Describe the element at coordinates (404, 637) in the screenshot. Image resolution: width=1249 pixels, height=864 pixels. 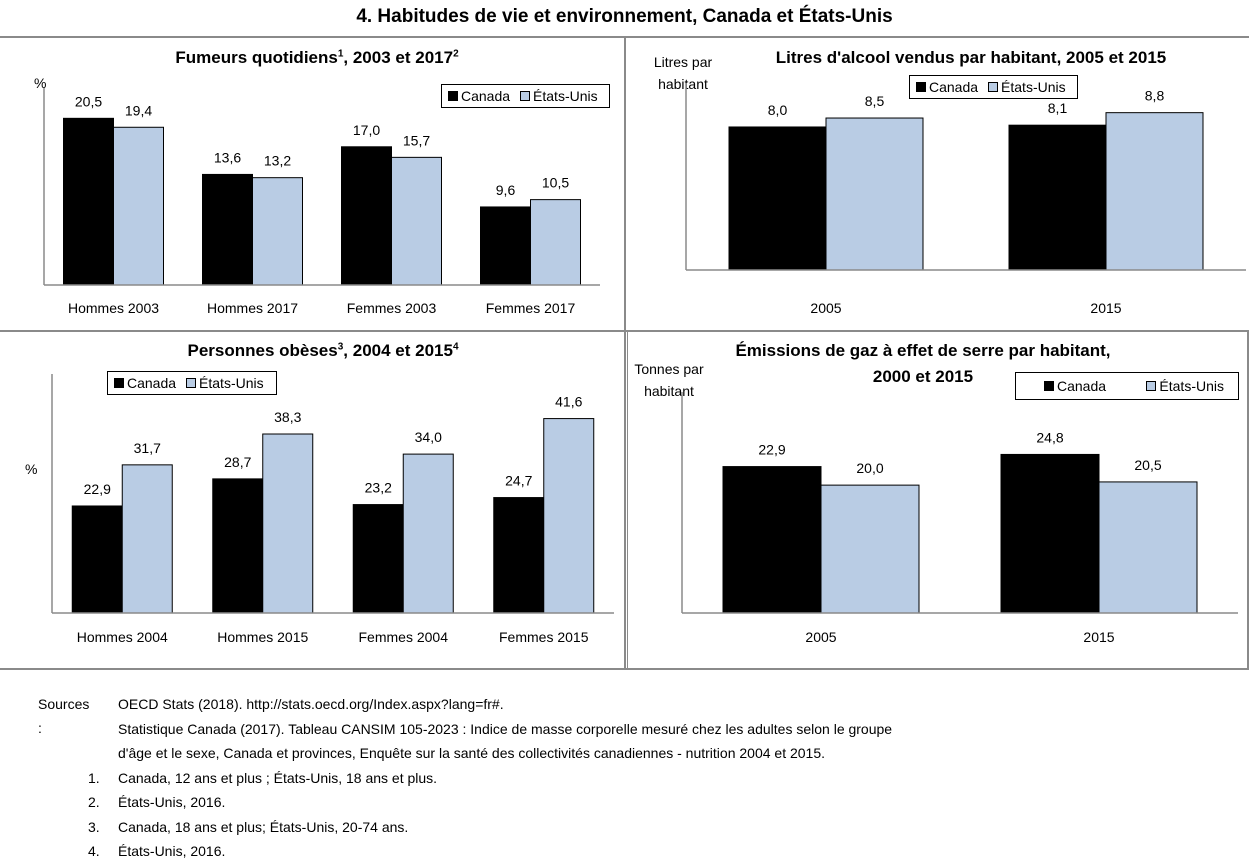
I see `x-tick-label: Femmes 2004` at that location.